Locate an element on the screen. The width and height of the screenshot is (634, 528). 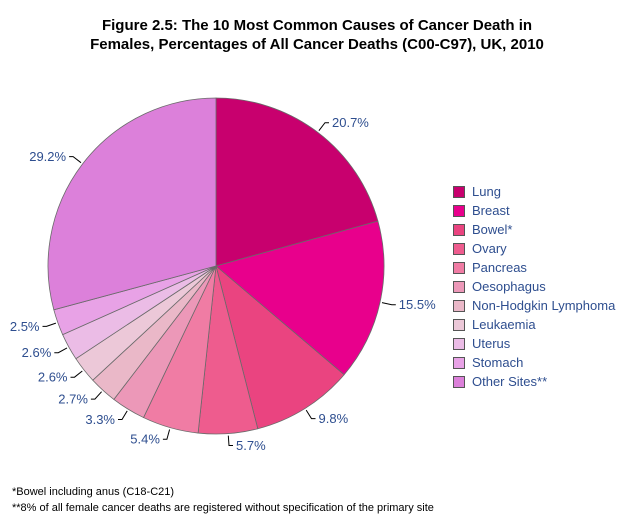
legend-item-non-hodgkin-lymphoma: Non-Hodgkin Lymphoma is located at coordinates (534, 305).